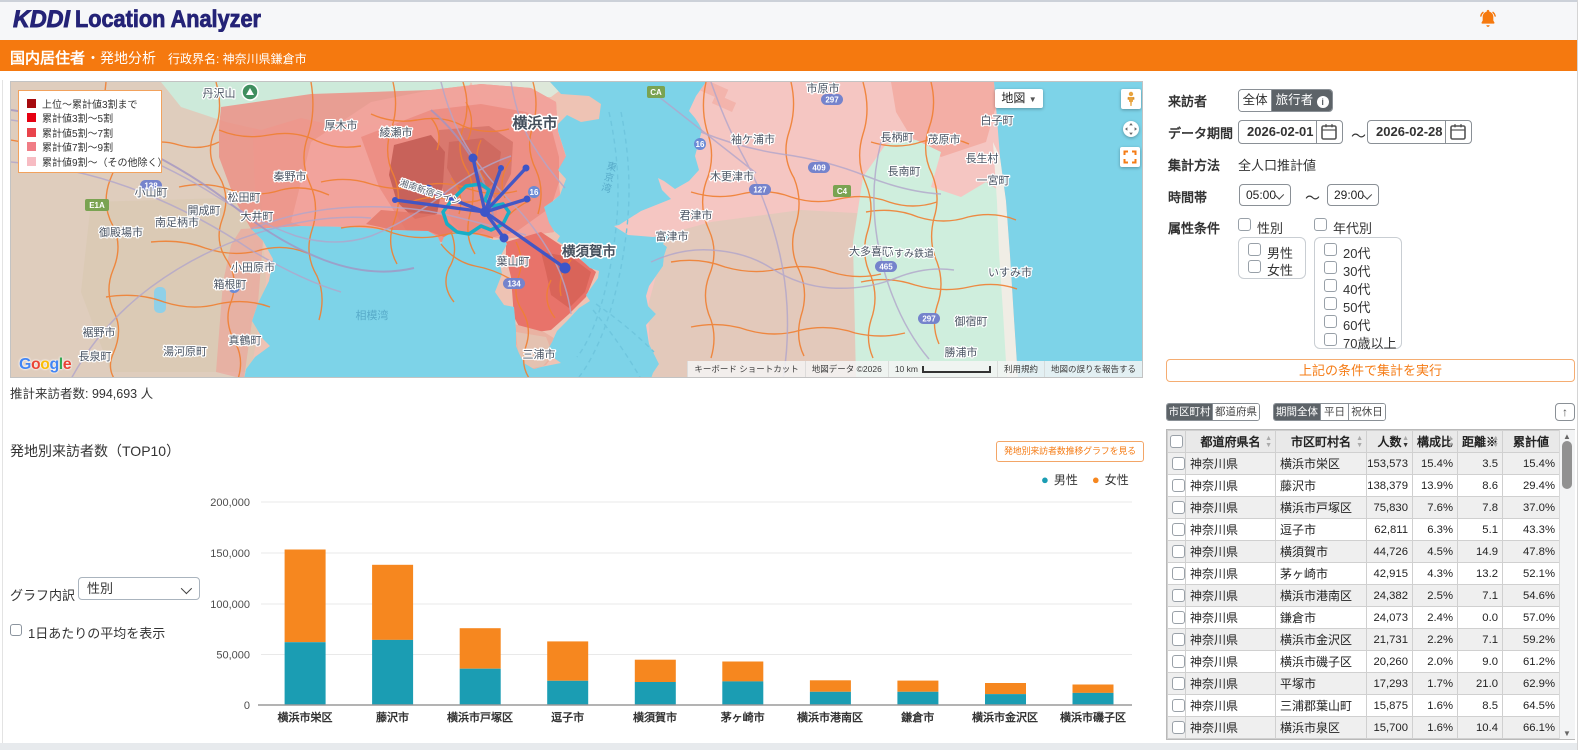  Describe the element at coordinates (121, 232) in the screenshot. I see `svg-text: 御殿場市` at that location.